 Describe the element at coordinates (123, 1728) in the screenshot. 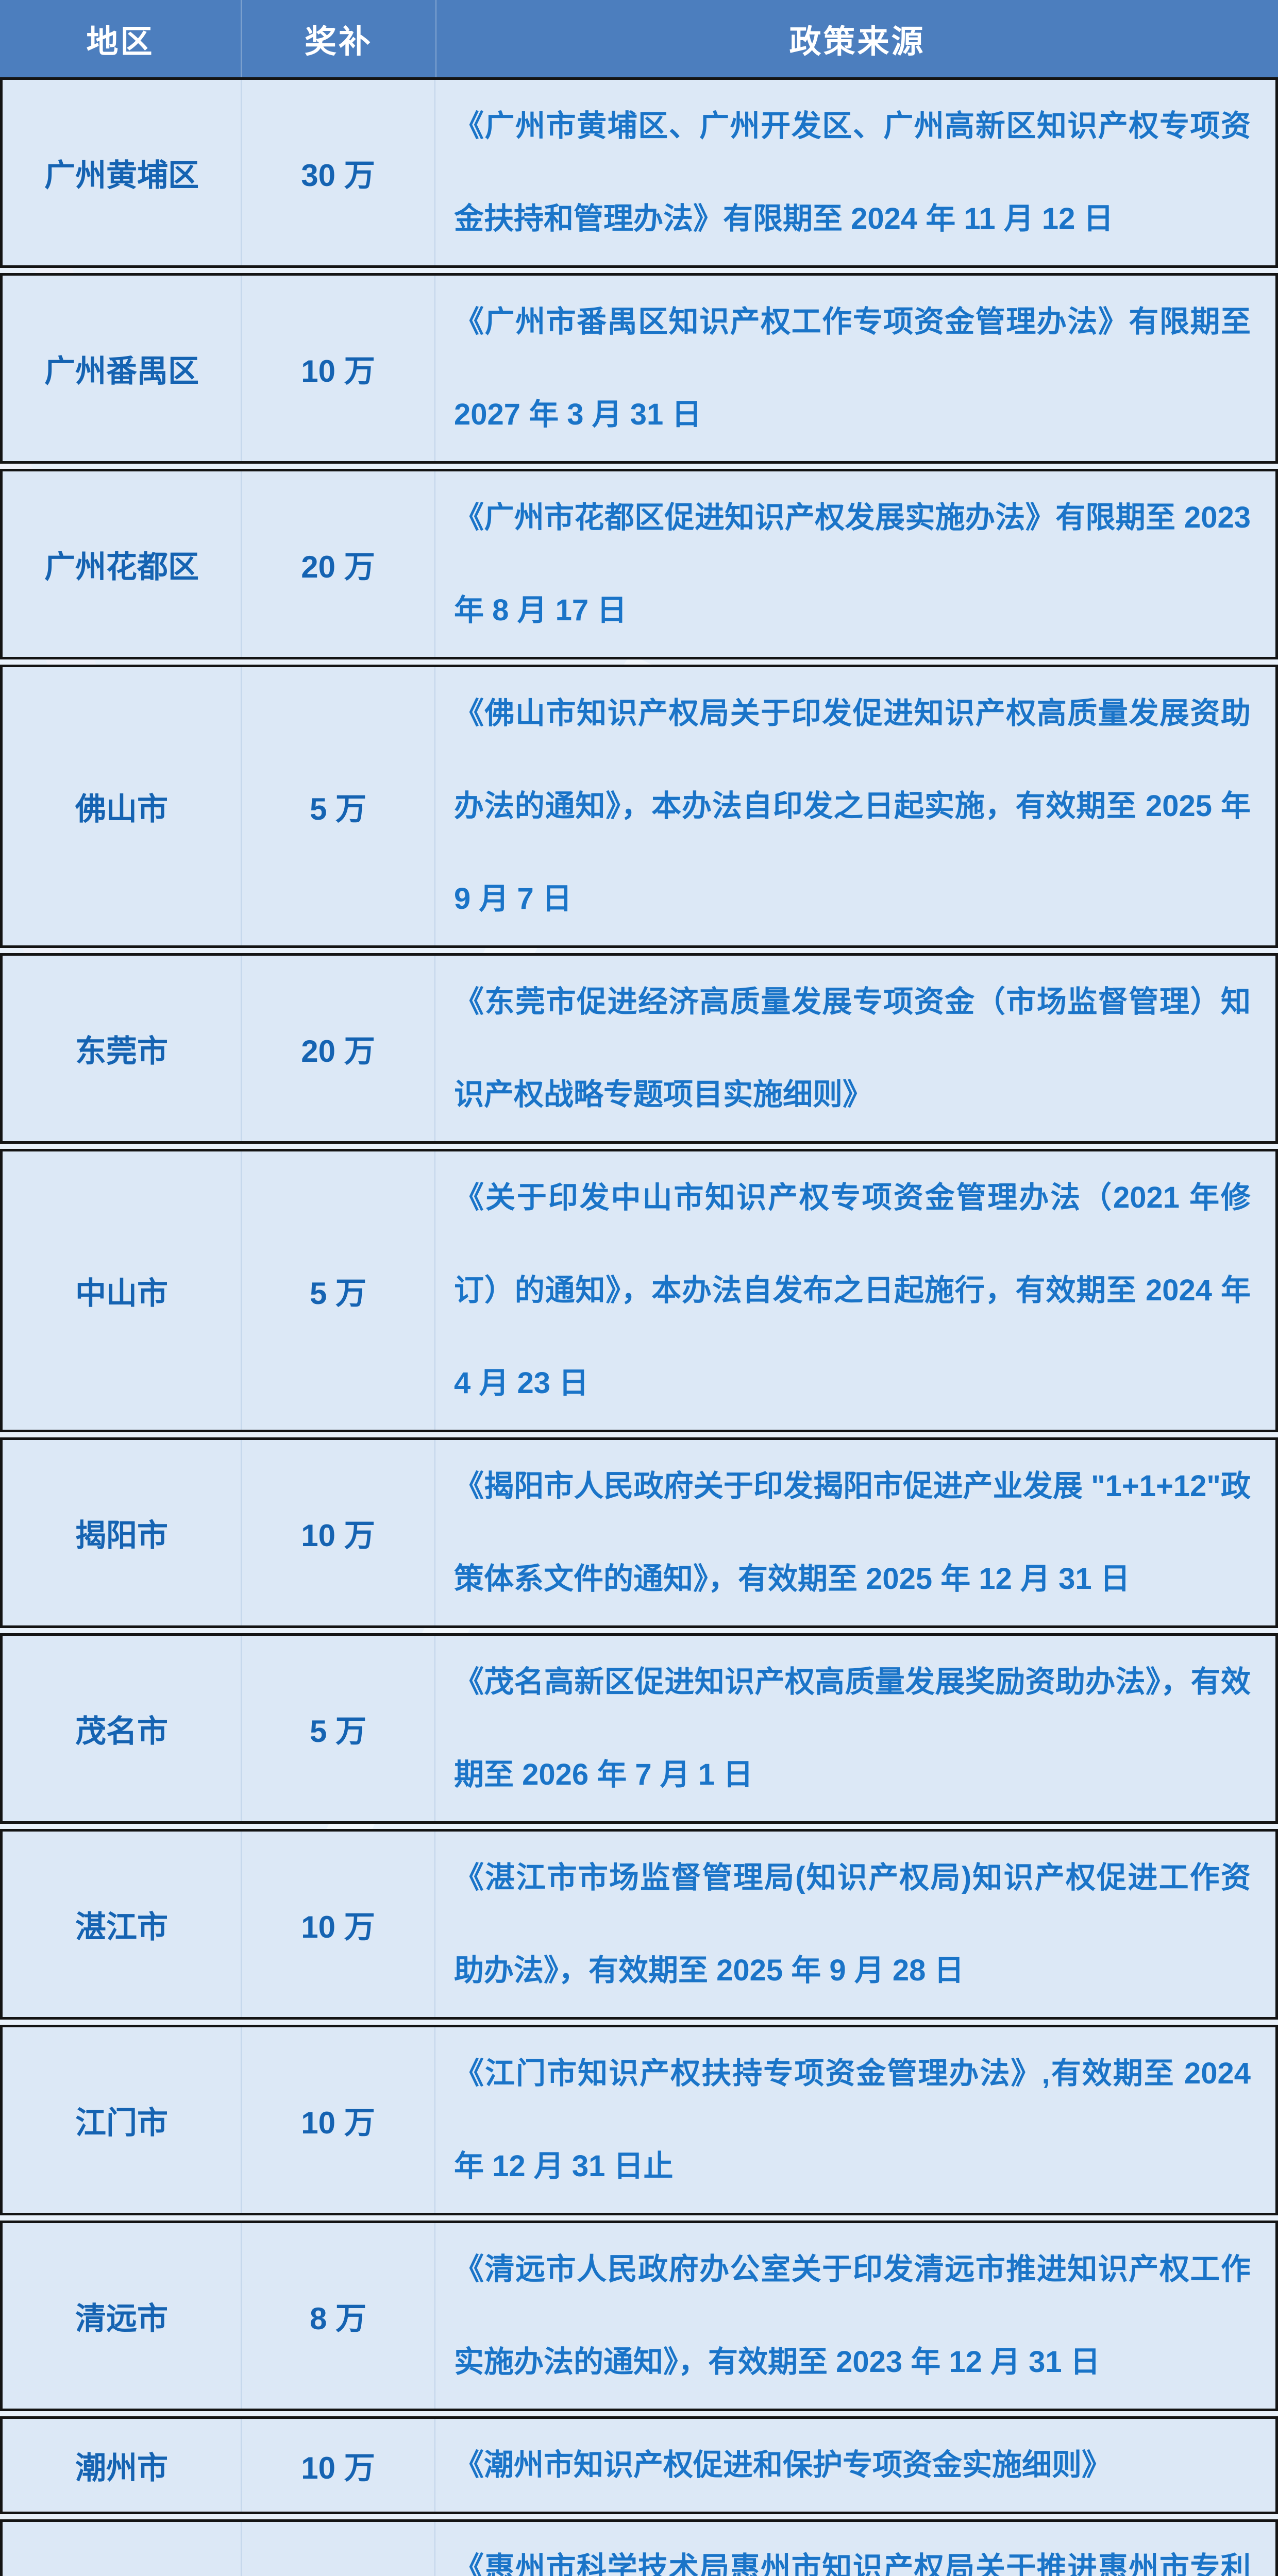

I see `region-cell: 茂名市` at that location.